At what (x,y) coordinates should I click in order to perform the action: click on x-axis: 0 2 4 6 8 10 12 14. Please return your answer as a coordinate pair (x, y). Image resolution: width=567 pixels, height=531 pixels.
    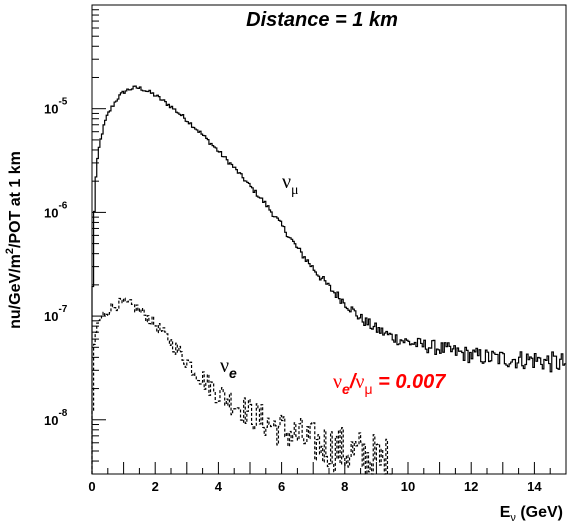
    Looking at the image, I should click on (327, 478).